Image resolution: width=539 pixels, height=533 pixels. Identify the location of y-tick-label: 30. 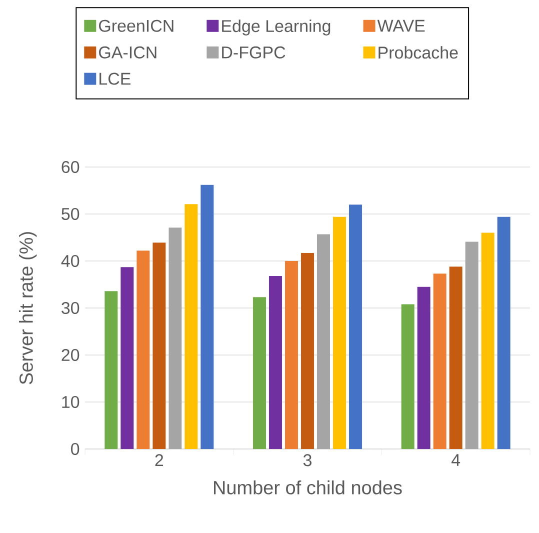
(71, 308).